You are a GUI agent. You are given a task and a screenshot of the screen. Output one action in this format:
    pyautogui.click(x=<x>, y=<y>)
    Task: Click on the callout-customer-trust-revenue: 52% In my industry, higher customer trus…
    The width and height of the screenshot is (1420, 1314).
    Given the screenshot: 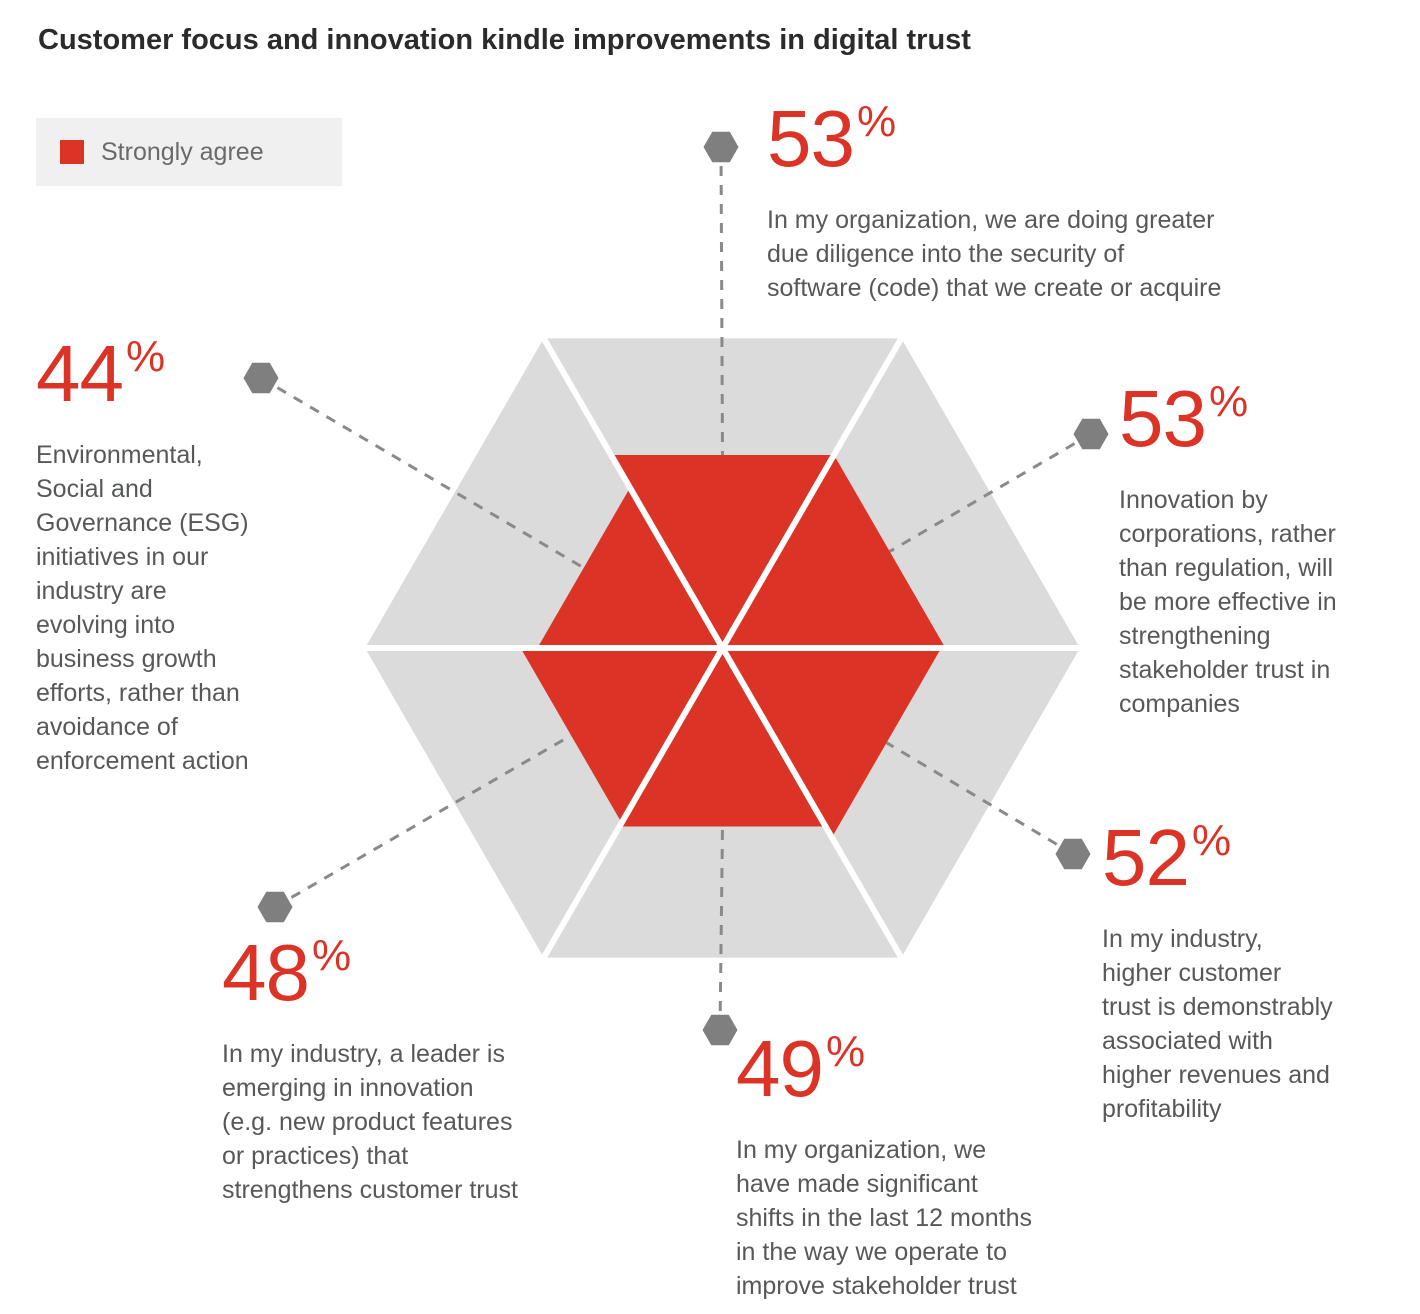 What is the action you would take?
    pyautogui.click(x=1257, y=970)
    